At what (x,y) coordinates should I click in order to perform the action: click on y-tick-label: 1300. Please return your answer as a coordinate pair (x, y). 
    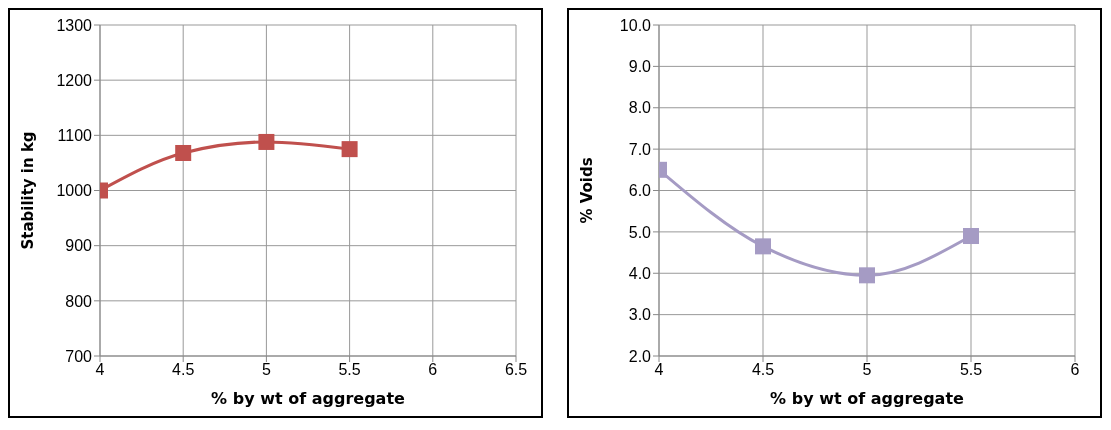
    Looking at the image, I should click on (74, 25).